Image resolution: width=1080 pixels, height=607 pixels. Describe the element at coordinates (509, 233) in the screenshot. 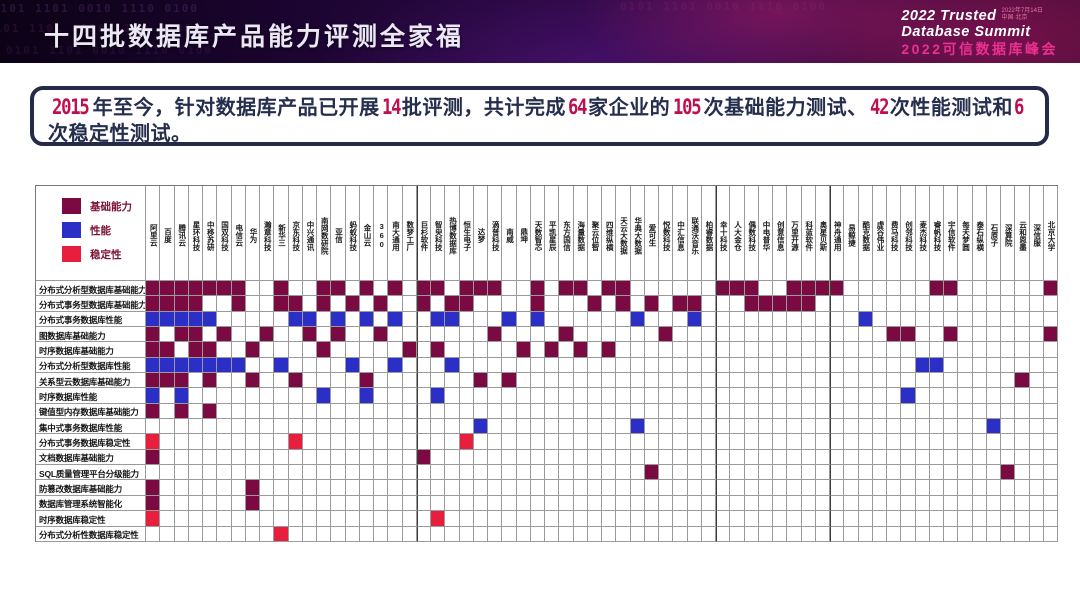

I see `company-header: 南威` at that location.